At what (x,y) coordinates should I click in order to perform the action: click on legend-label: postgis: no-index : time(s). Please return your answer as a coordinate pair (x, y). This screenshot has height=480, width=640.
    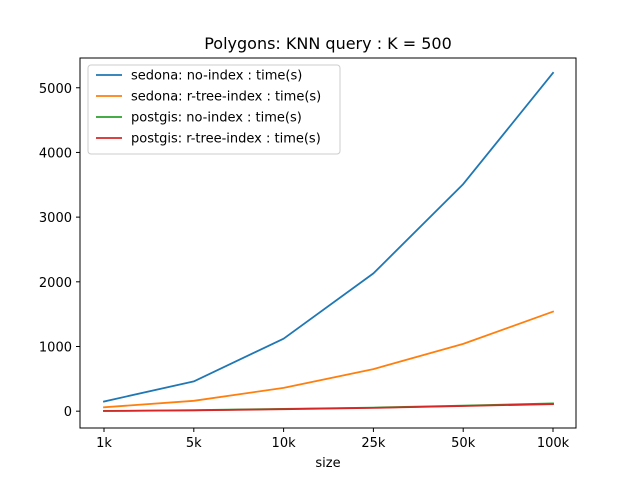
    Looking at the image, I should click on (216, 118).